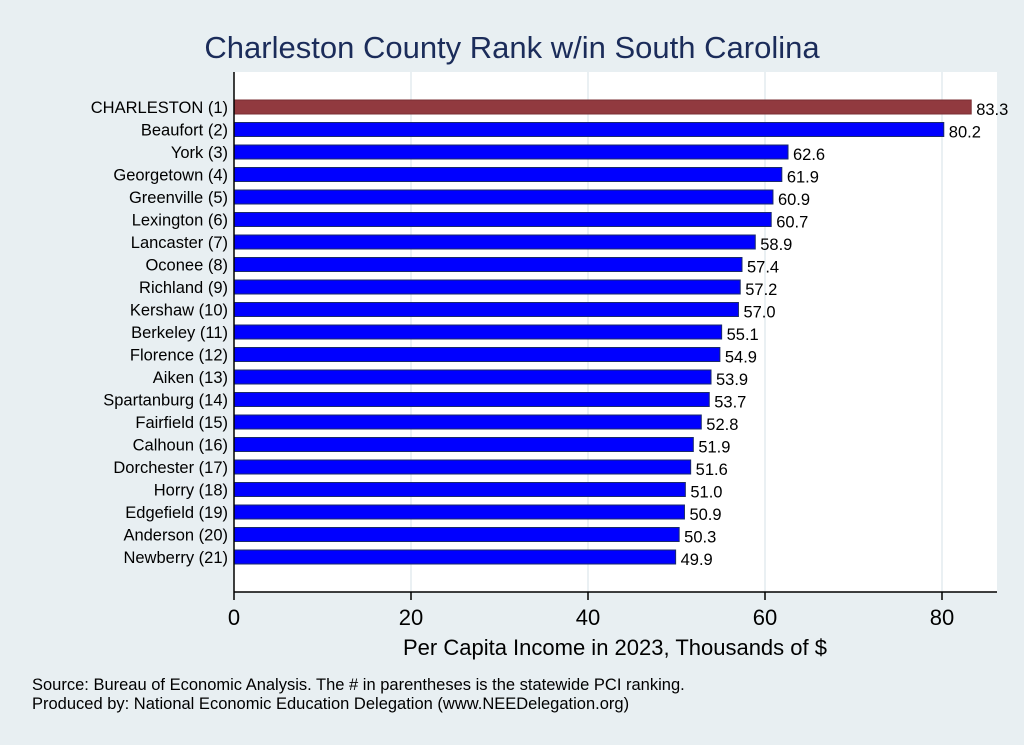 The image size is (1024, 745). I want to click on category-label: Georgetown (4), so click(170, 176).